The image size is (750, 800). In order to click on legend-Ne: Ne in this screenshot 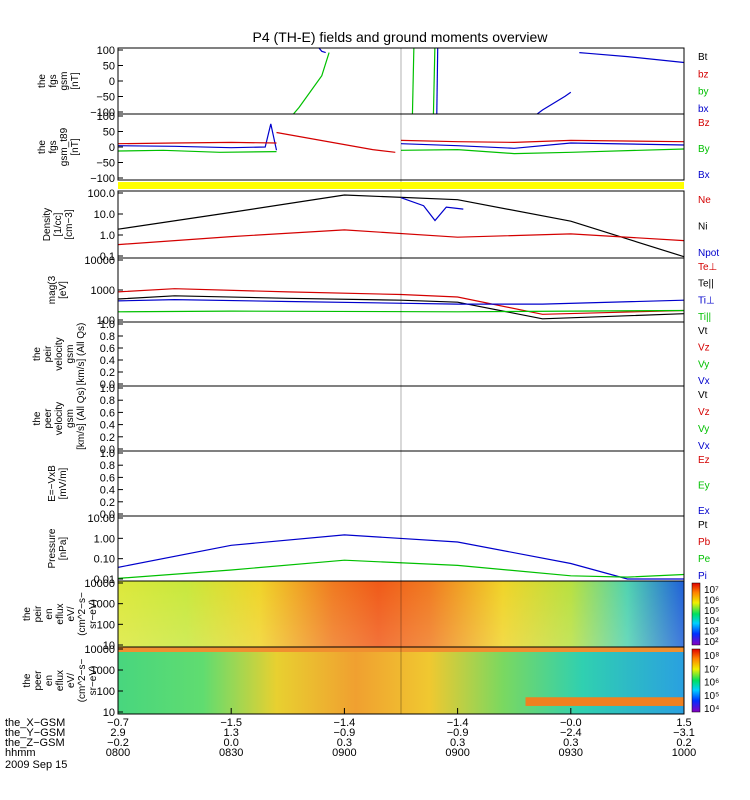, I will do `click(704, 200)`.